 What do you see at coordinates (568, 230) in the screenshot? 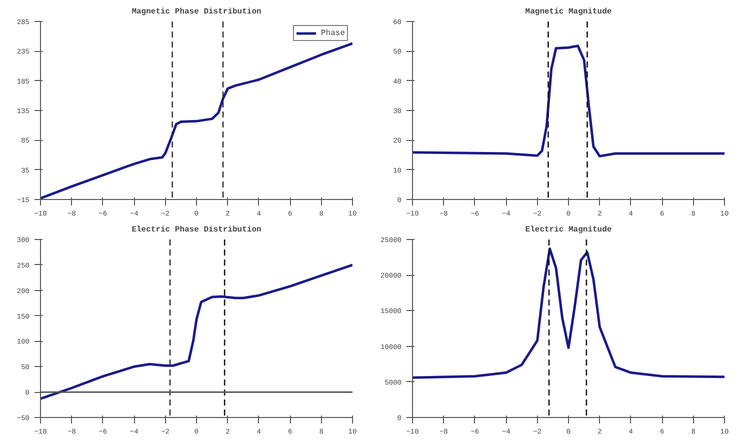
I see `chart-title: Electric Magnitude` at bounding box center [568, 230].